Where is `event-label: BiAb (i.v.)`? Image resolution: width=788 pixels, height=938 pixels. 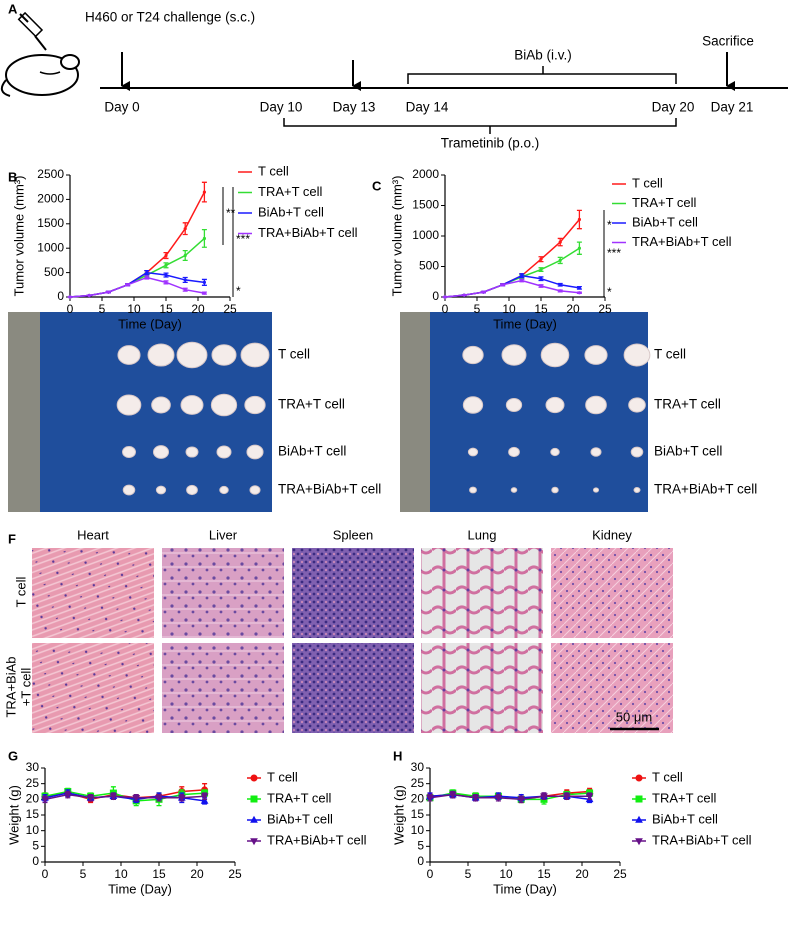 event-label: BiAb (i.v.) is located at coordinates (543, 55).